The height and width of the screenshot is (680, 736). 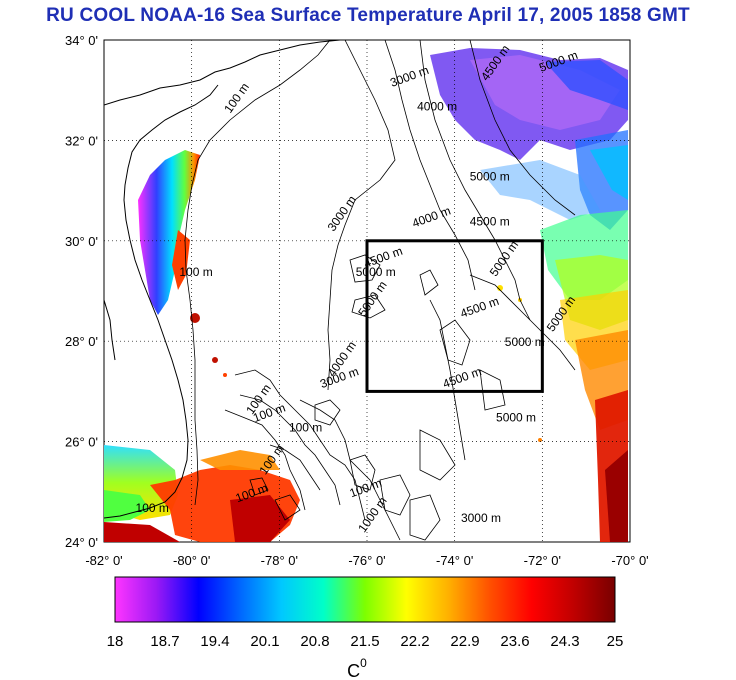 What do you see at coordinates (454, 316) in the screenshot?
I see `study-area-box` at bounding box center [454, 316].